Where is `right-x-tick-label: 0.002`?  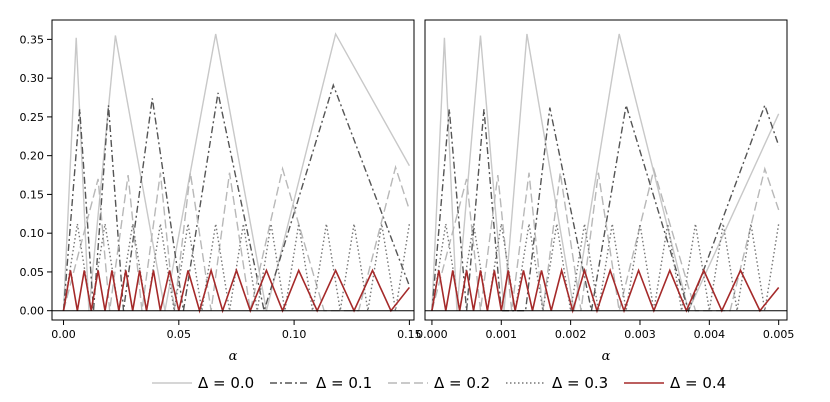 right-x-tick-label: 0.002 is located at coordinates (571, 334).